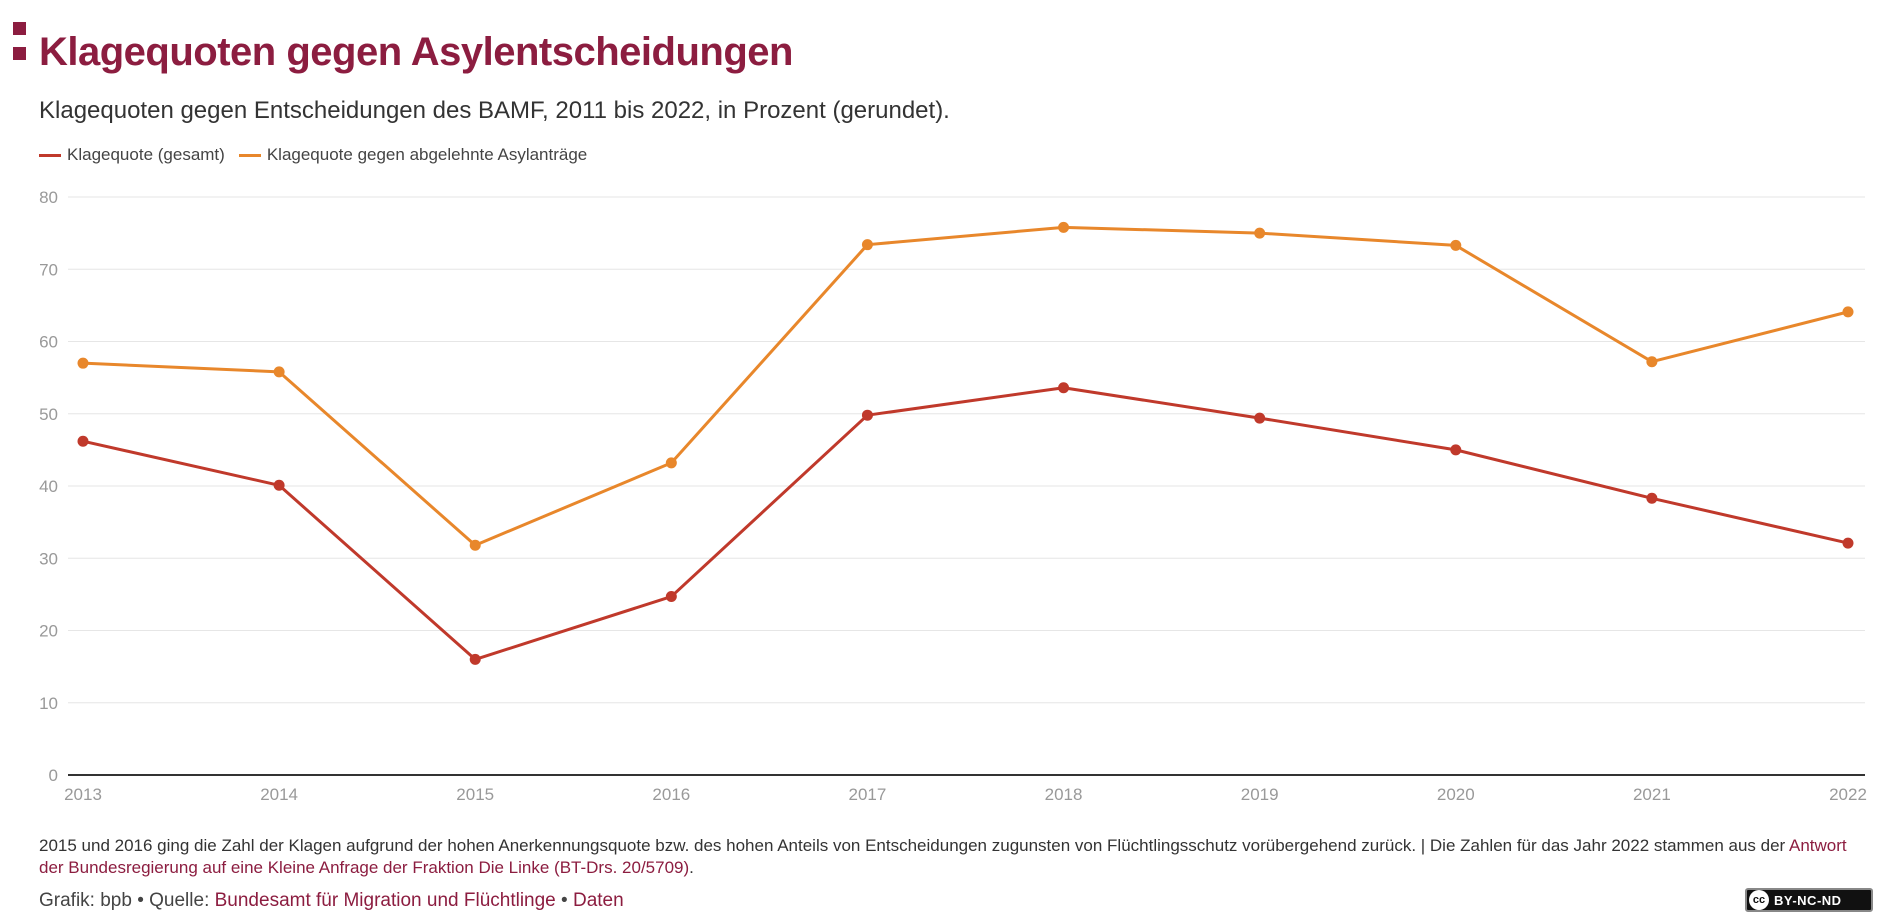  What do you see at coordinates (598, 900) in the screenshot?
I see `source-link-daten: Daten` at bounding box center [598, 900].